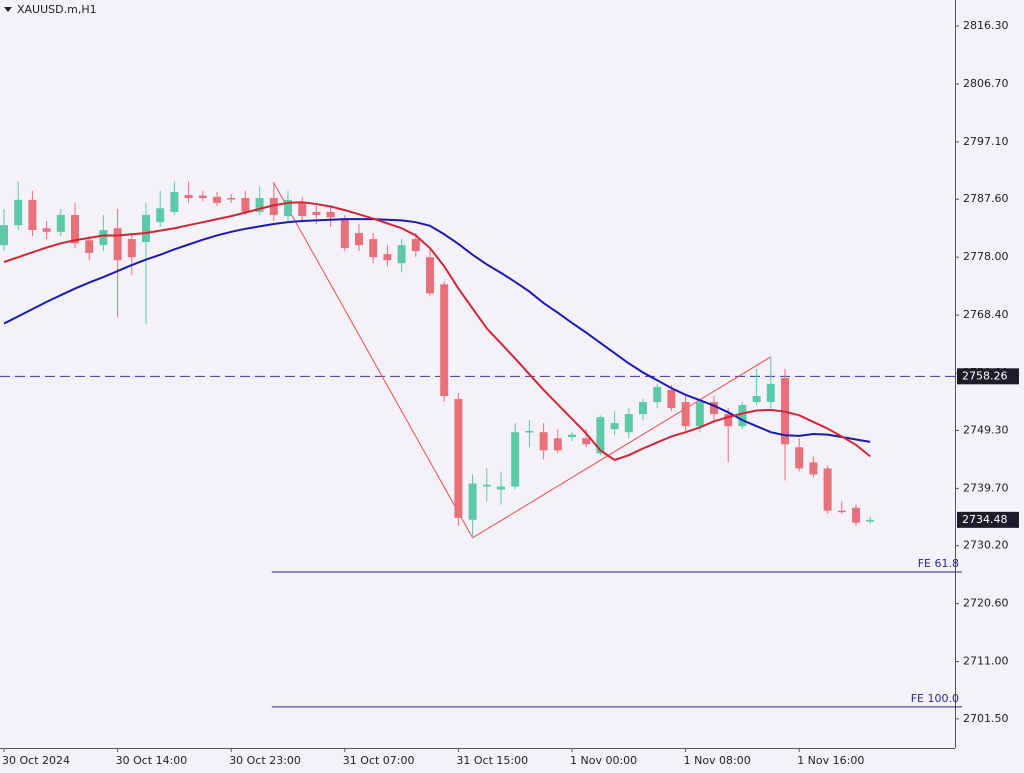 Image resolution: width=1024 pixels, height=773 pixels. Describe the element at coordinates (986, 141) in the screenshot. I see `y-tick-label: 2797.10` at that location.